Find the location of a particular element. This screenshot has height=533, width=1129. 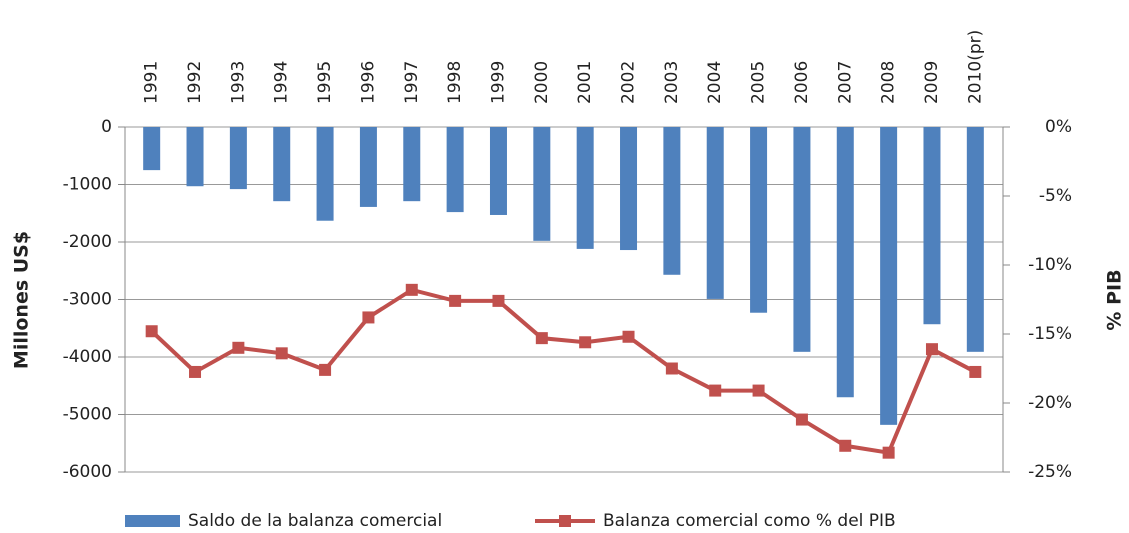

y-tick-label: -5000 is located at coordinates (87, 415).